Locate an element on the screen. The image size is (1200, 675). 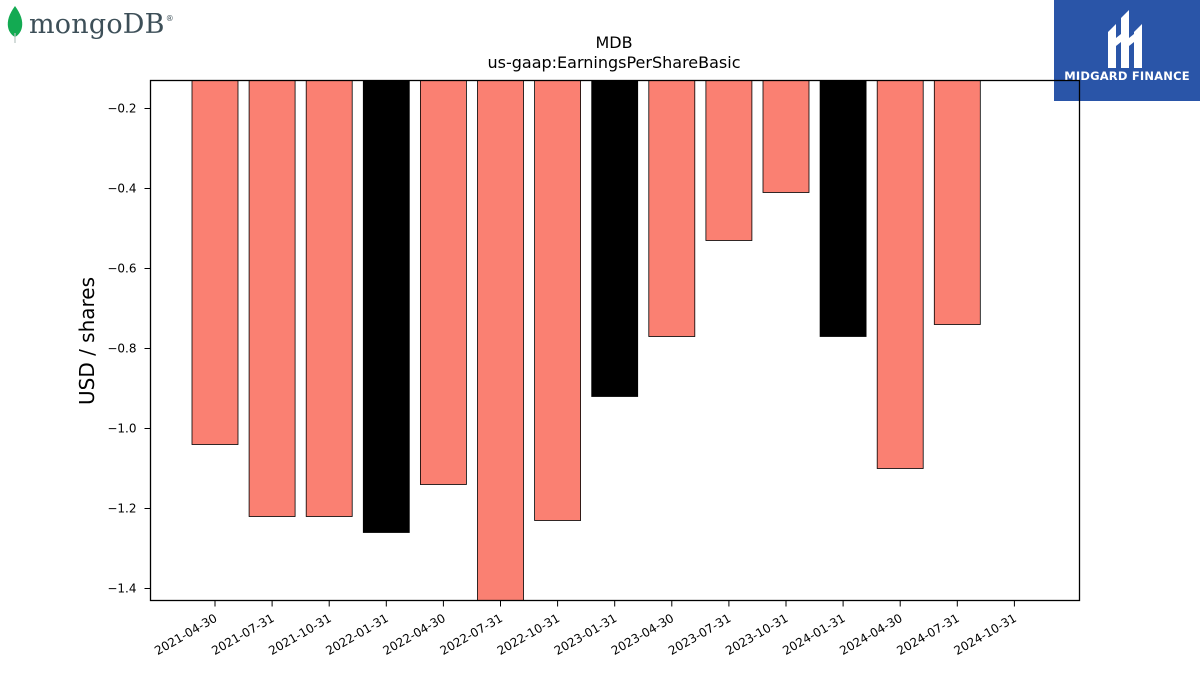
y-tick-label: −0.8 is located at coordinates (121, 349).